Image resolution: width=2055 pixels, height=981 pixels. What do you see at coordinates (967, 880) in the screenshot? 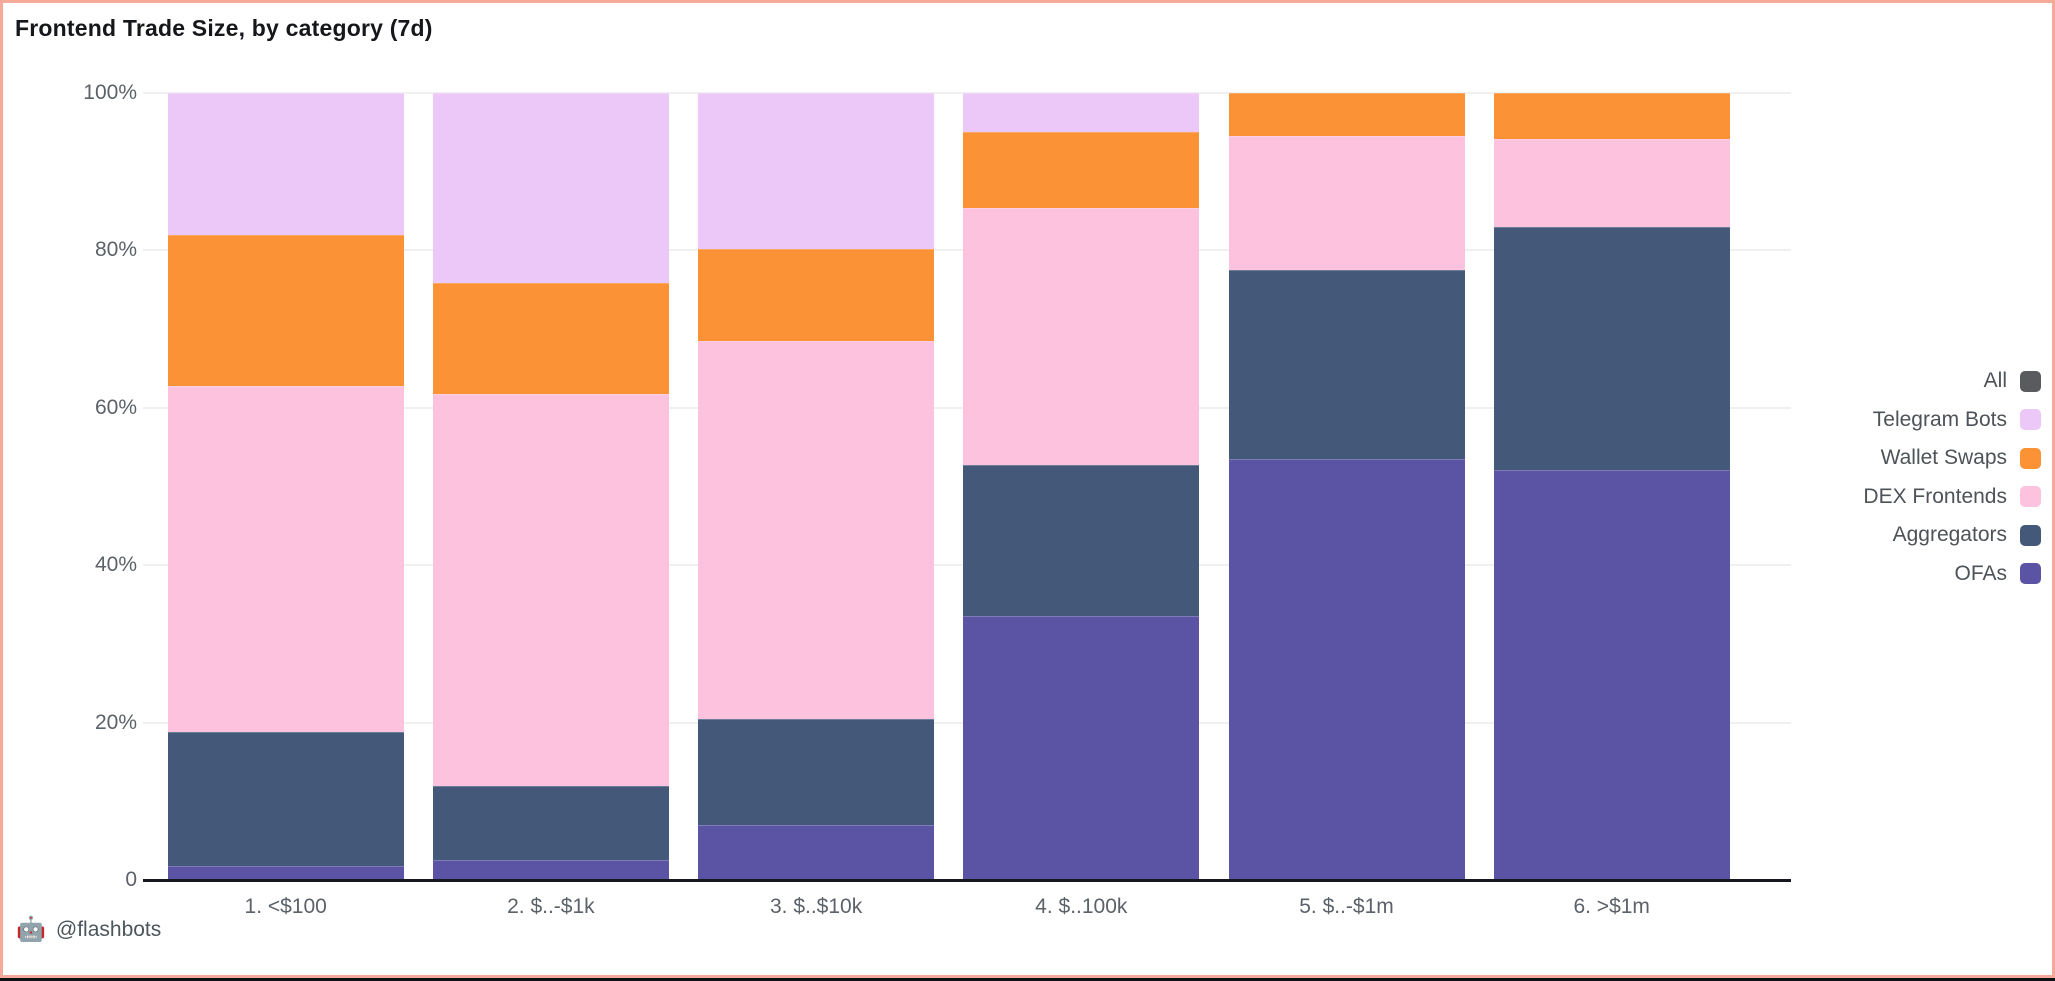
I see `x-axis-line` at bounding box center [967, 880].